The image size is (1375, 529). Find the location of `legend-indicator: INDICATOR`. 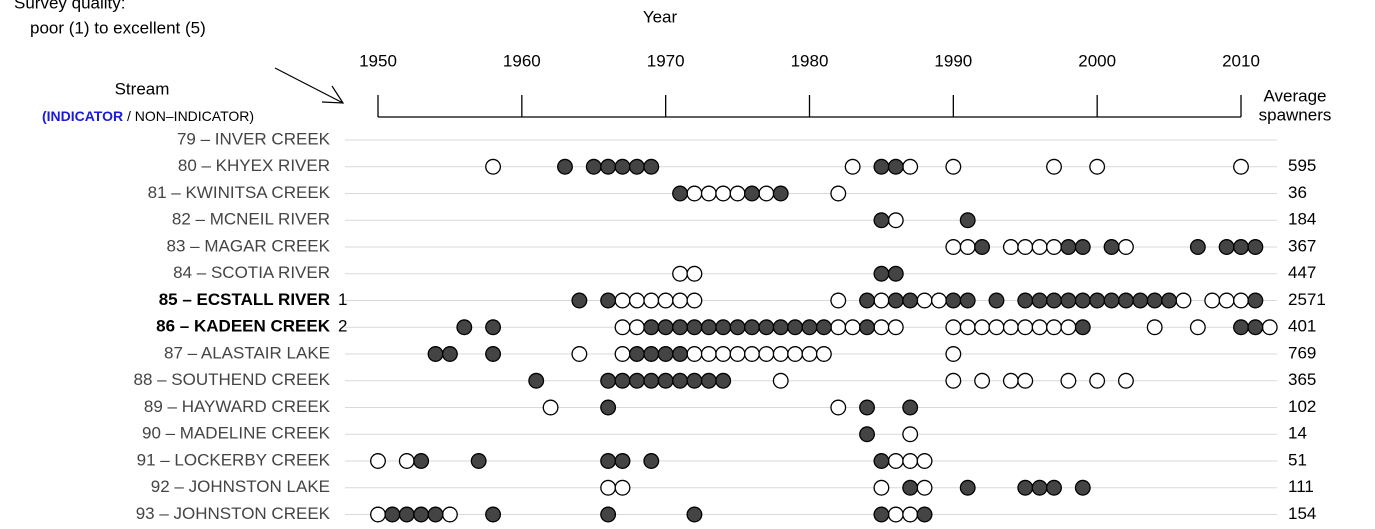

legend-indicator: INDICATOR is located at coordinates (85, 116).